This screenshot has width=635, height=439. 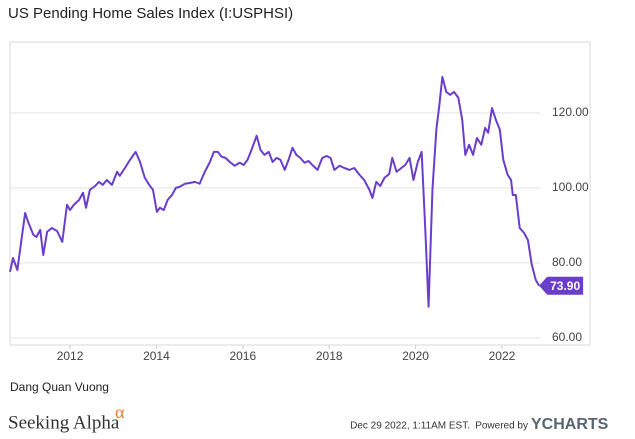 I want to click on brand: Seeking Alpha, so click(x=64, y=422).